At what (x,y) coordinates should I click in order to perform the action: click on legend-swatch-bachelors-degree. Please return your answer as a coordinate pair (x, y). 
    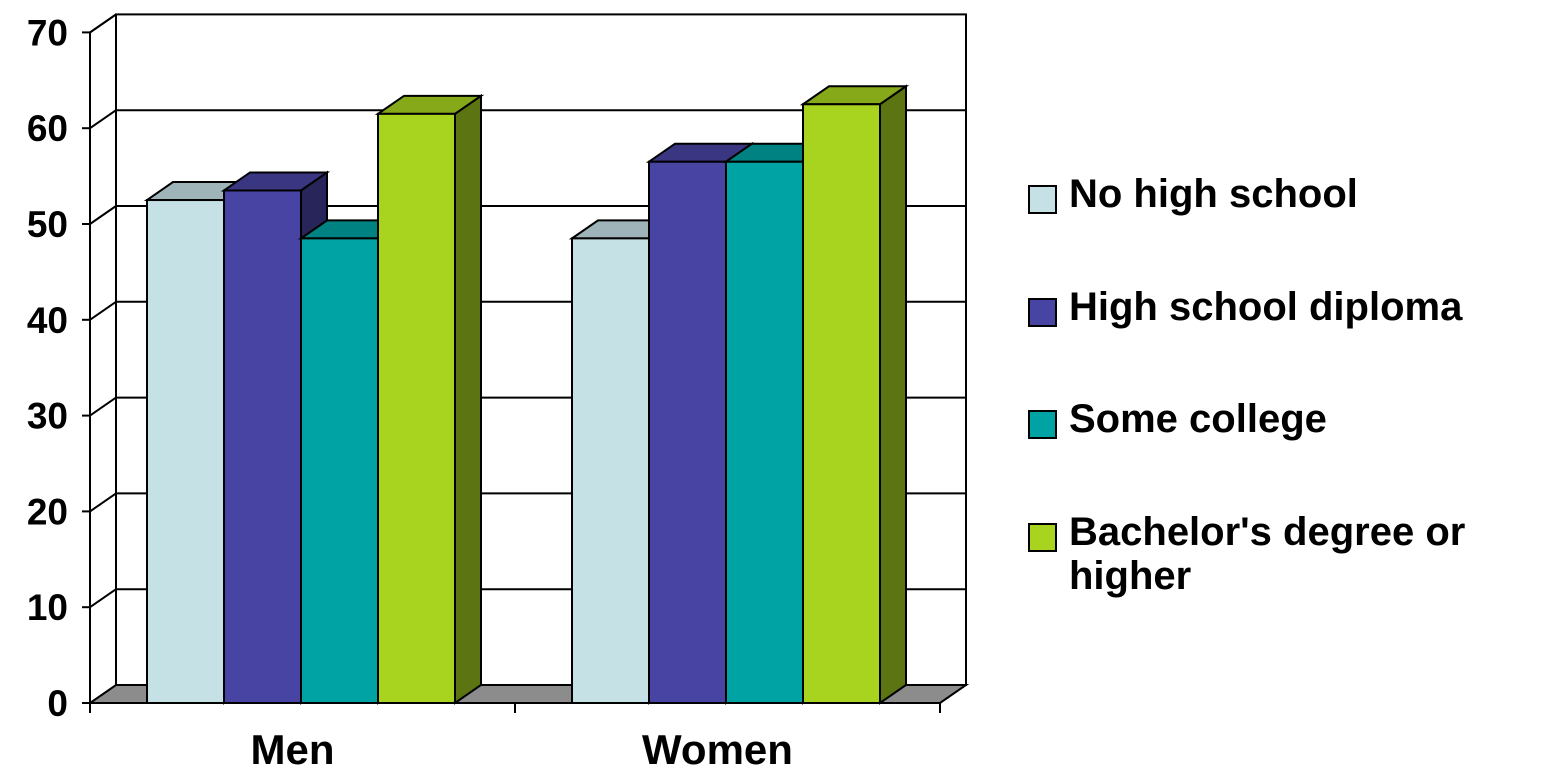
    Looking at the image, I should click on (1042, 537).